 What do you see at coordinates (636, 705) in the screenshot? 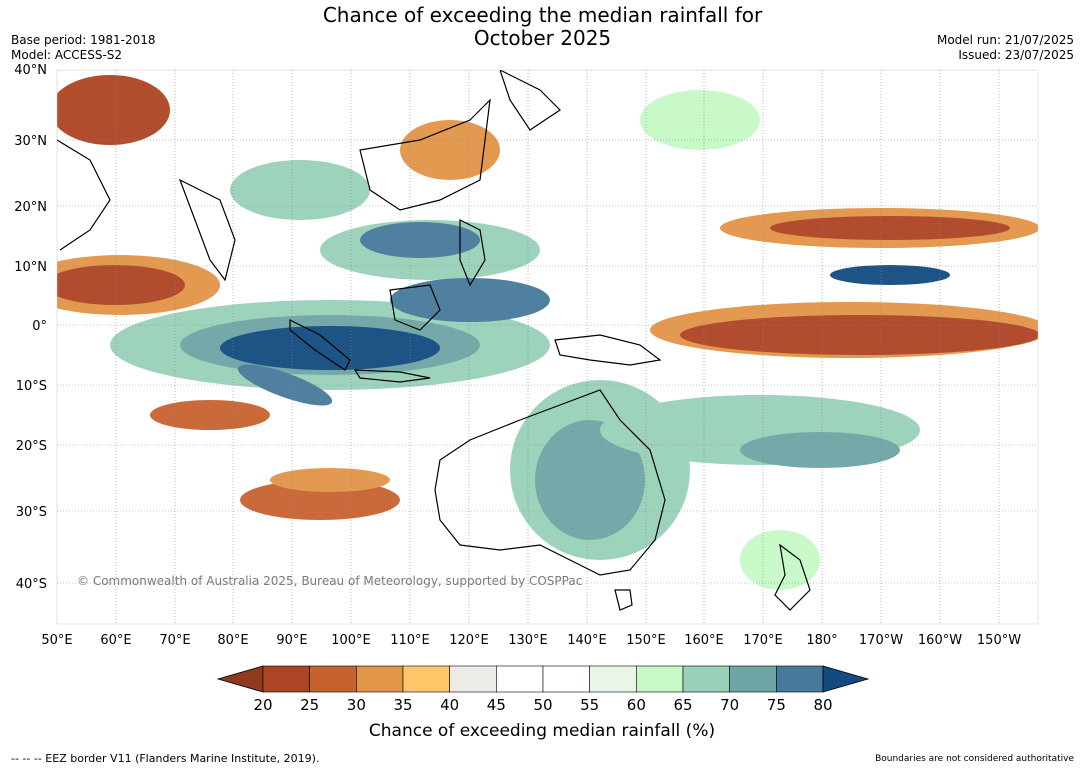
I see `colorbar-tick-label: 60` at bounding box center [636, 705].